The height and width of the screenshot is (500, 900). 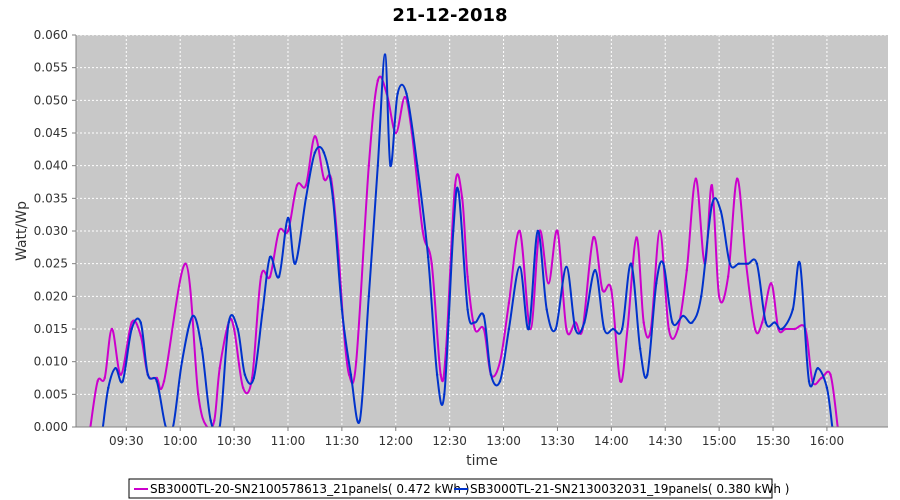 What do you see at coordinates (51, 231) in the screenshot?
I see `y-tick-label: 0.030` at bounding box center [51, 231].